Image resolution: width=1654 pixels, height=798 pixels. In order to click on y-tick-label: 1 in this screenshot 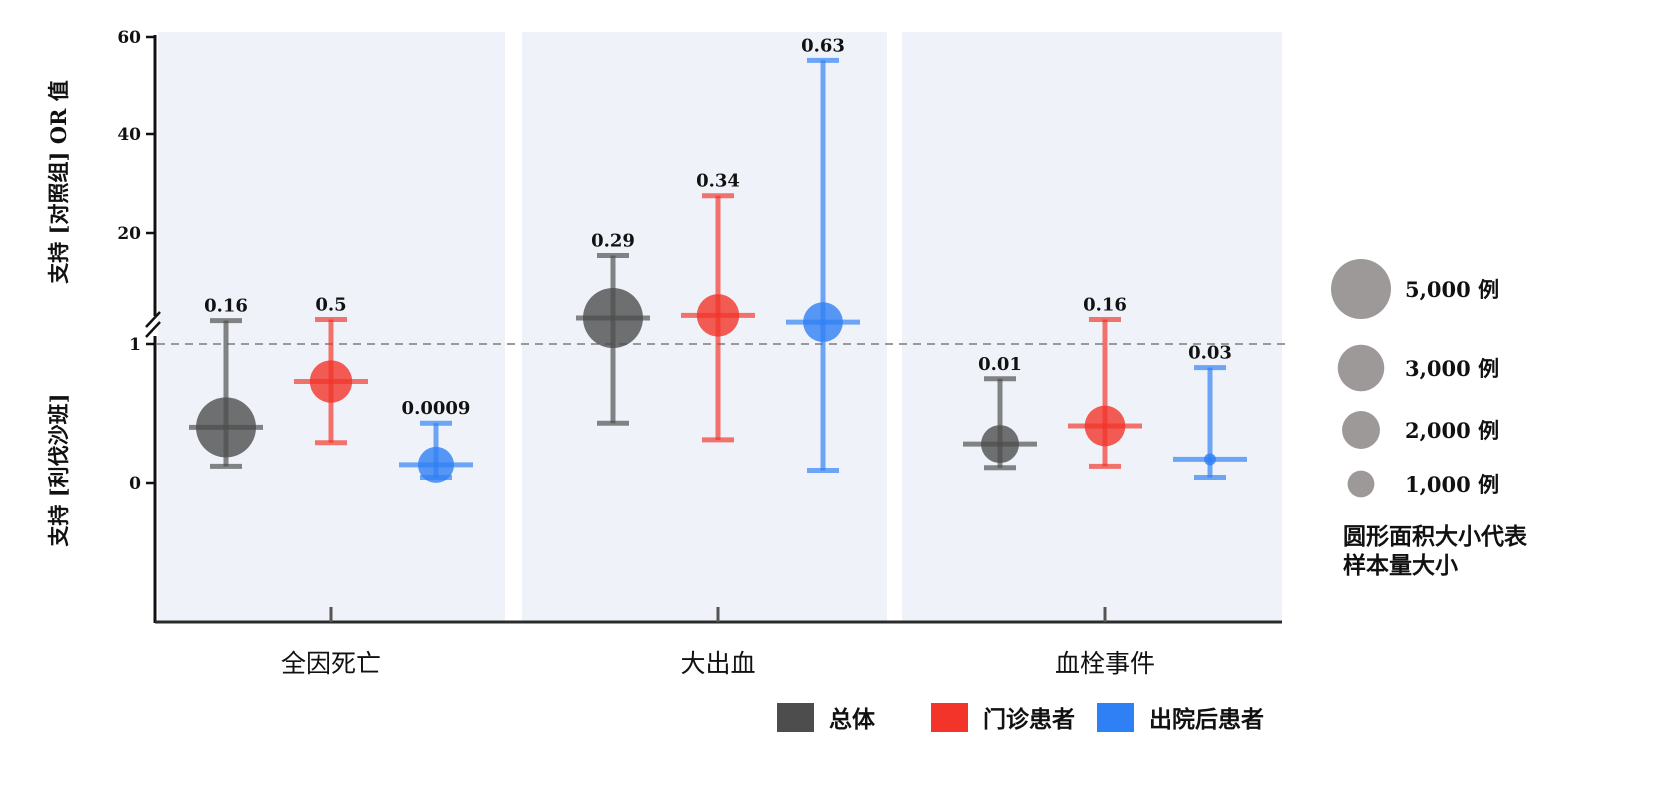, I will do `click(135, 345)`.